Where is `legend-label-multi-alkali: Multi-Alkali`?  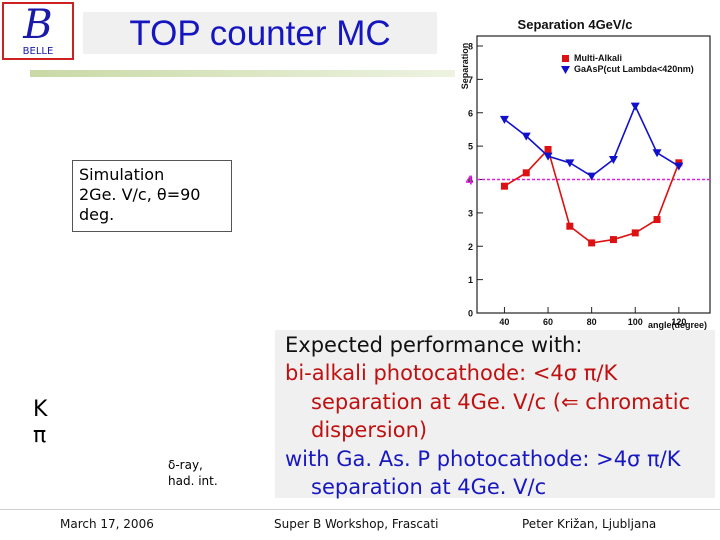
legend-label-multi-alkali: Multi-Alkali is located at coordinates (598, 58).